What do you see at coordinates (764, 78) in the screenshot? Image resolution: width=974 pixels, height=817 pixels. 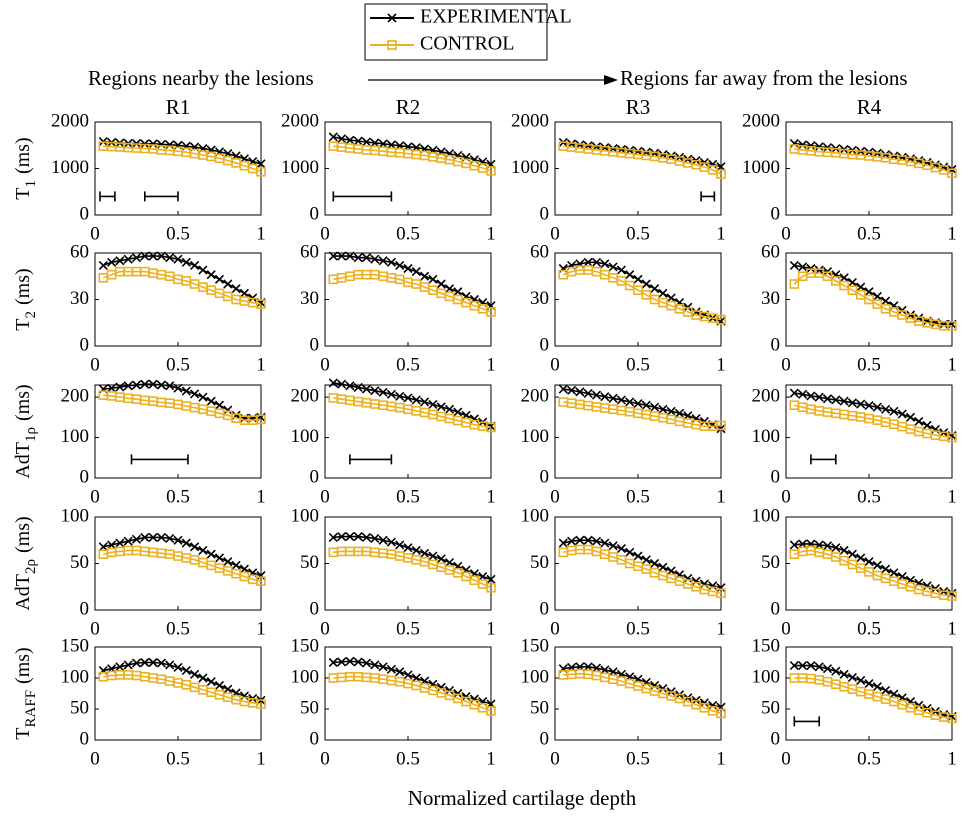 I see `annotation-right: Regions far away from the lesions` at bounding box center [764, 78].